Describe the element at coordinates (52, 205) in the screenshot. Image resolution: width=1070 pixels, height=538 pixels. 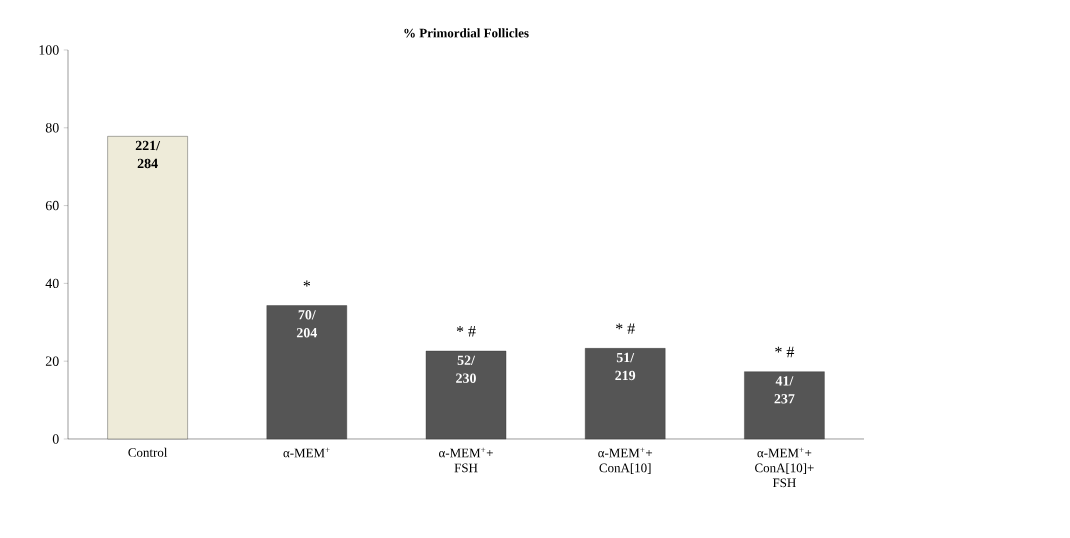
I see `y-tick-label: 60` at that location.